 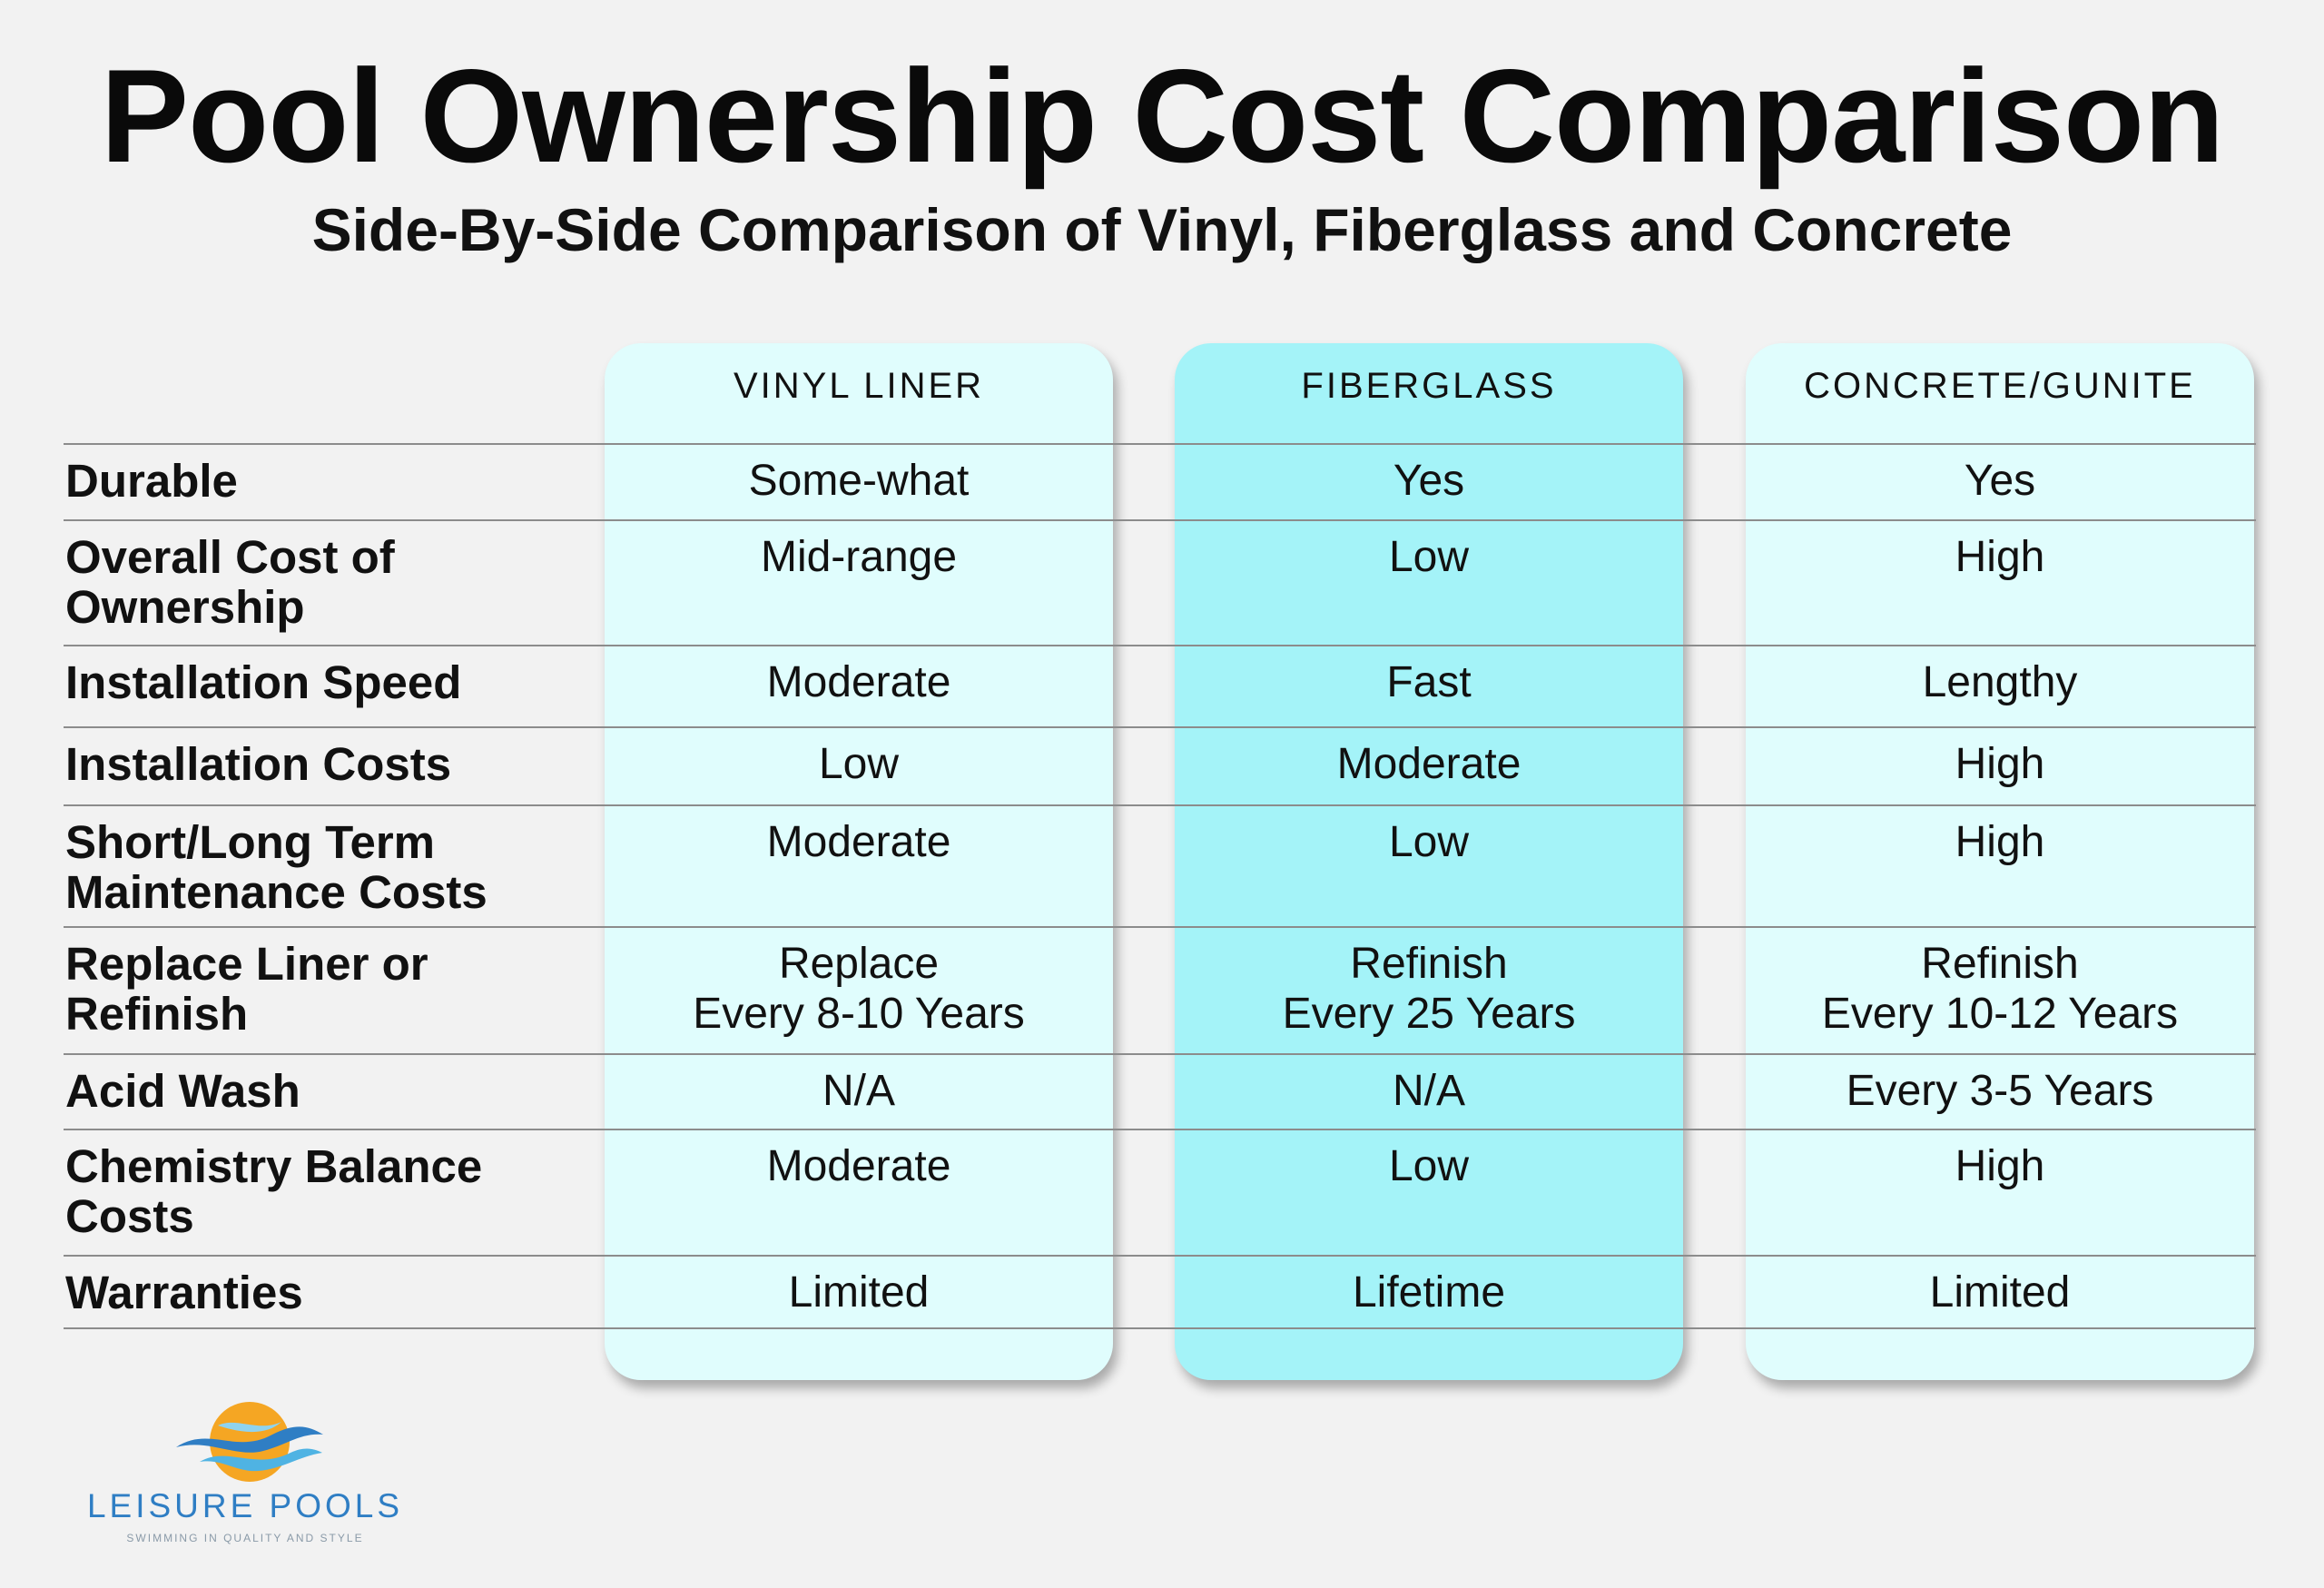 I want to click on row-label-acid-wash: Acid Wash, so click(x=182, y=1091).